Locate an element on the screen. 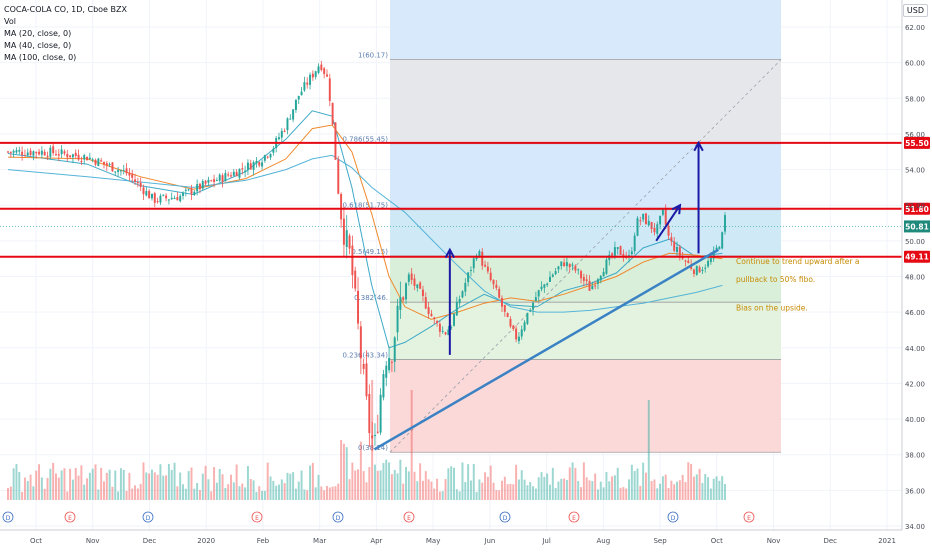 The width and height of the screenshot is (932, 554). y-tick-label: 40.00 is located at coordinates (915, 420).